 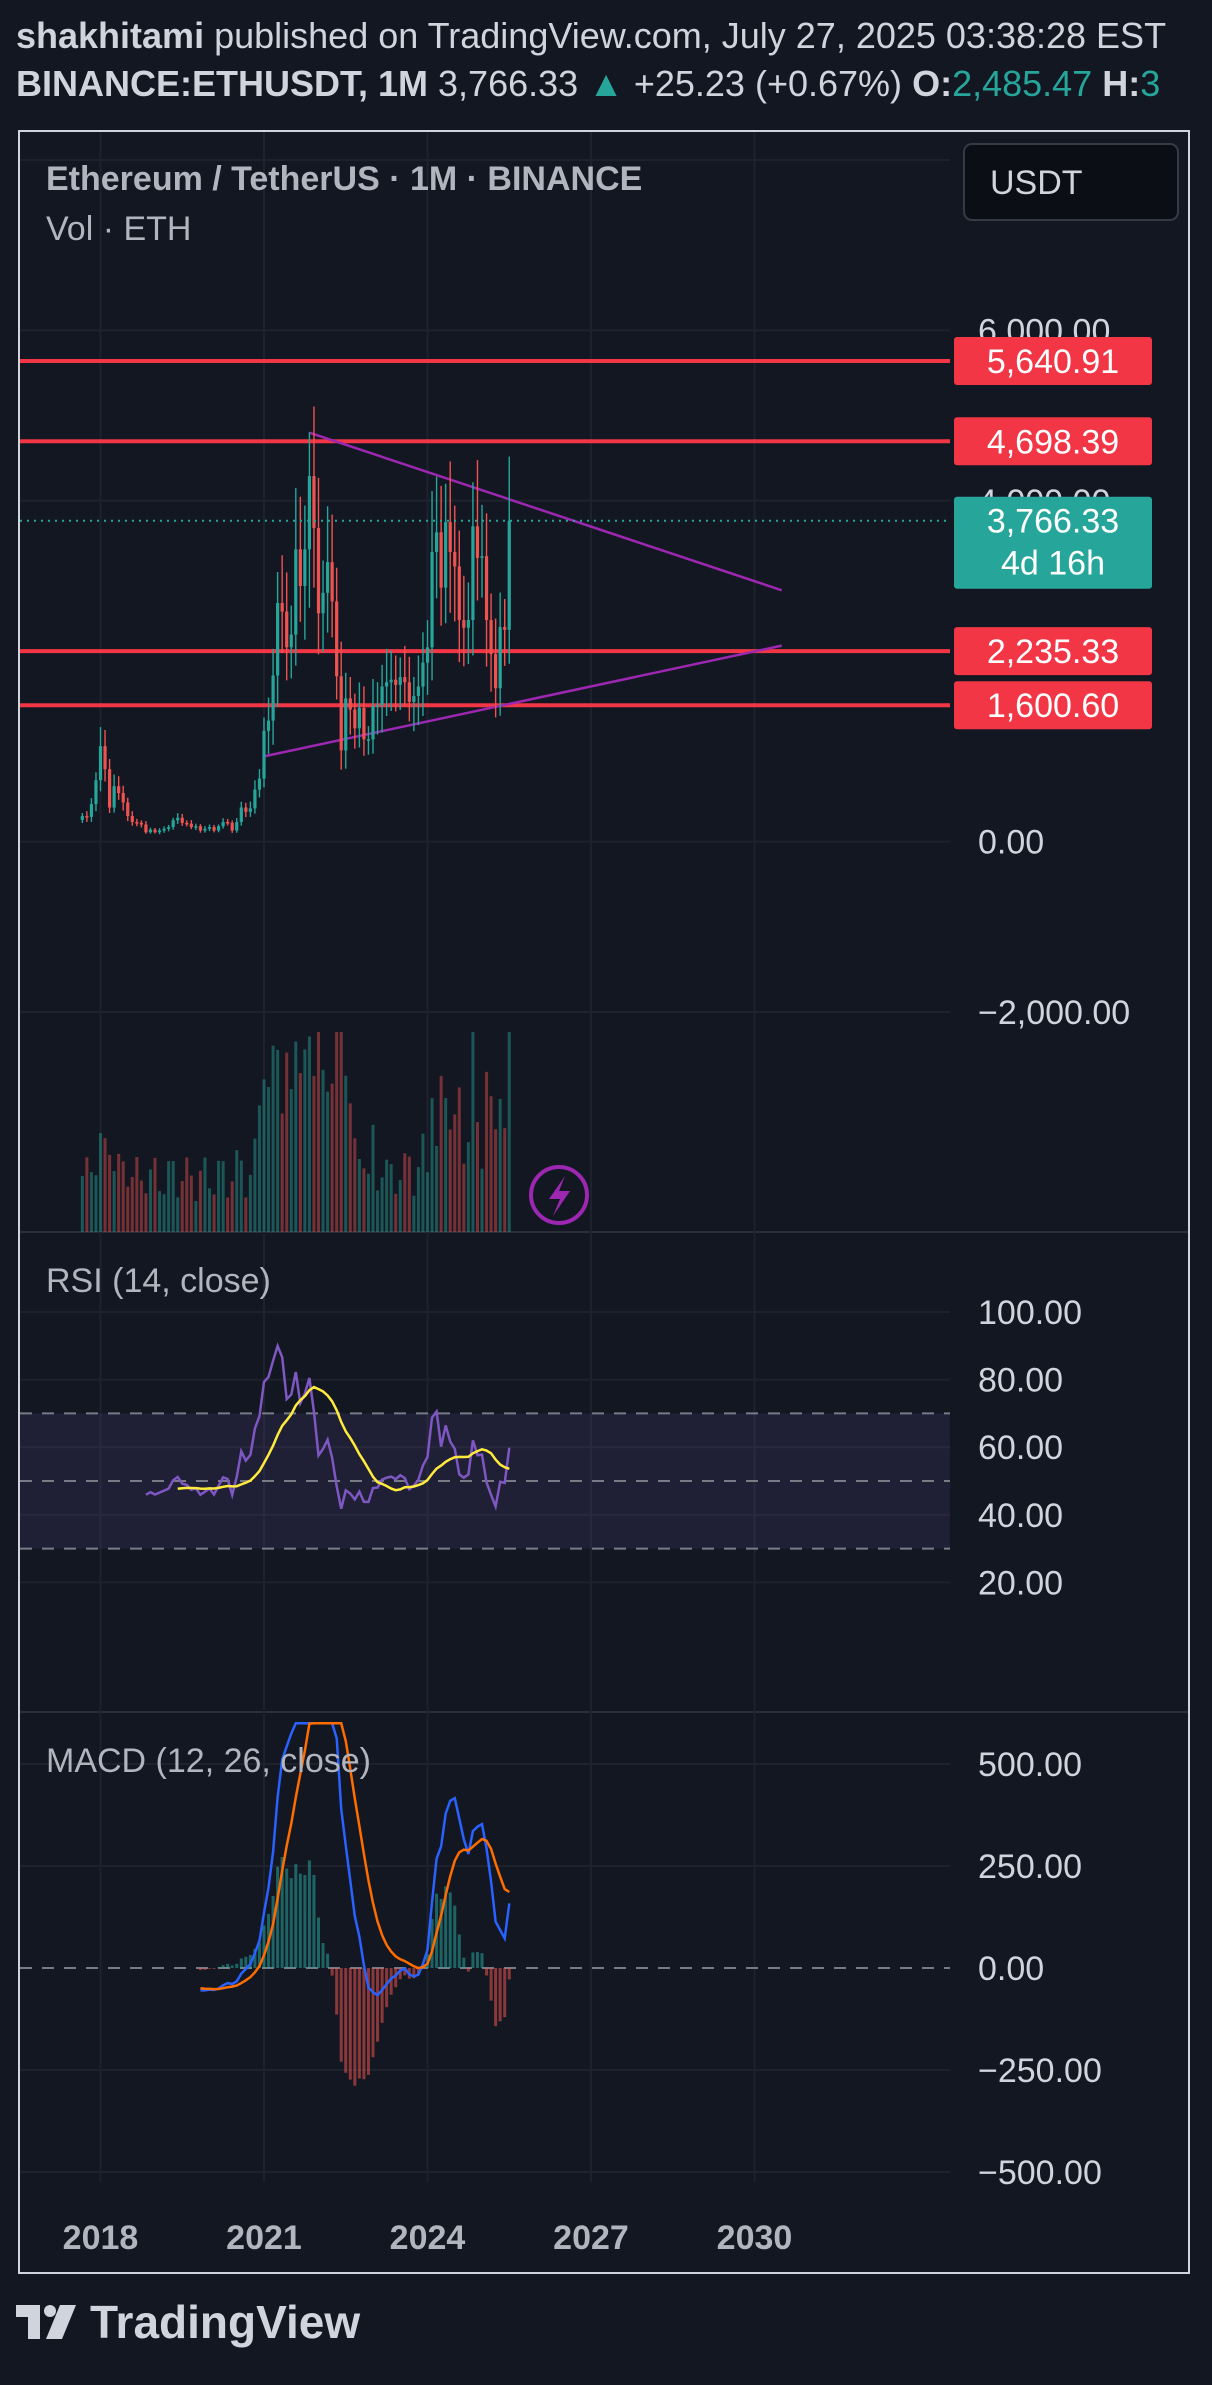 What do you see at coordinates (1020, 1583) in the screenshot?
I see `rsi-tick-label: 20.00` at bounding box center [1020, 1583].